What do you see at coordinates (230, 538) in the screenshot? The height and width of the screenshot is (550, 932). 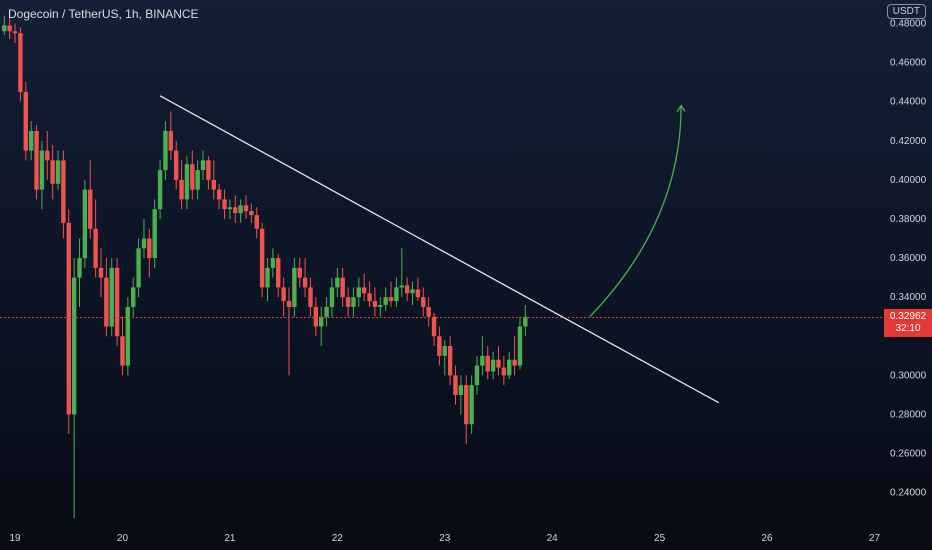 I see `x-tick-label: 21` at bounding box center [230, 538].